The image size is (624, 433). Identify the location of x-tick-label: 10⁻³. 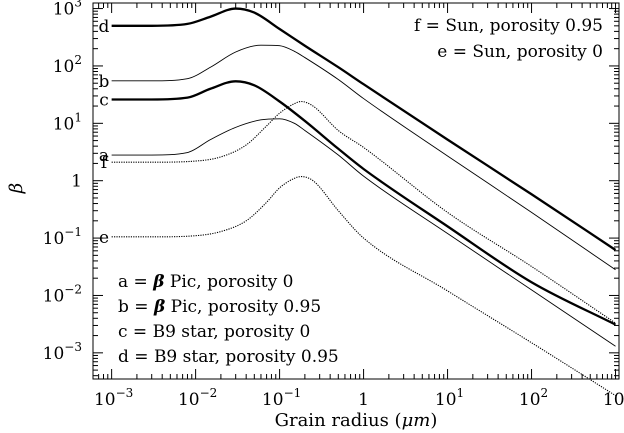
(113, 398).